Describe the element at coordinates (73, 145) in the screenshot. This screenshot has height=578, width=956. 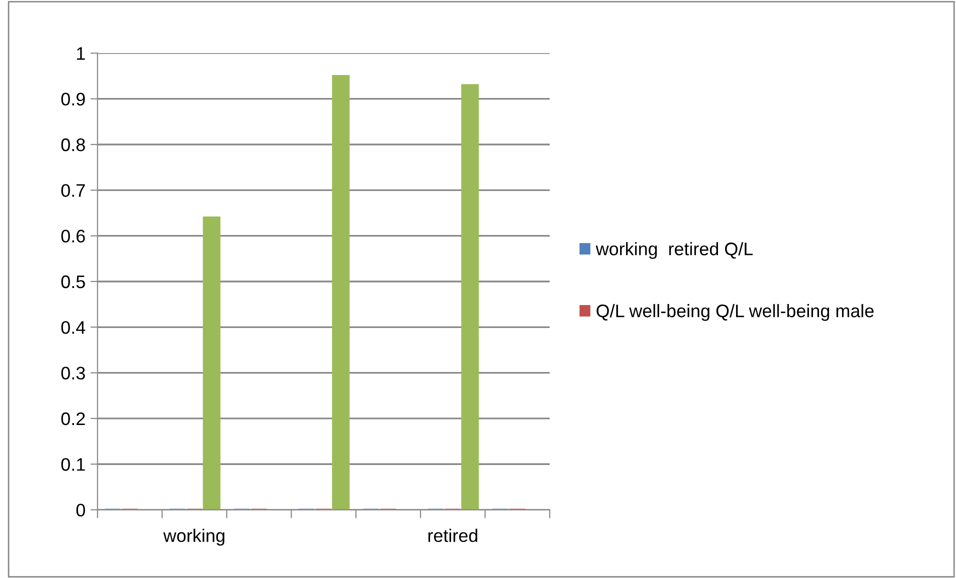
I see `y-tick-label: 0.8` at that location.